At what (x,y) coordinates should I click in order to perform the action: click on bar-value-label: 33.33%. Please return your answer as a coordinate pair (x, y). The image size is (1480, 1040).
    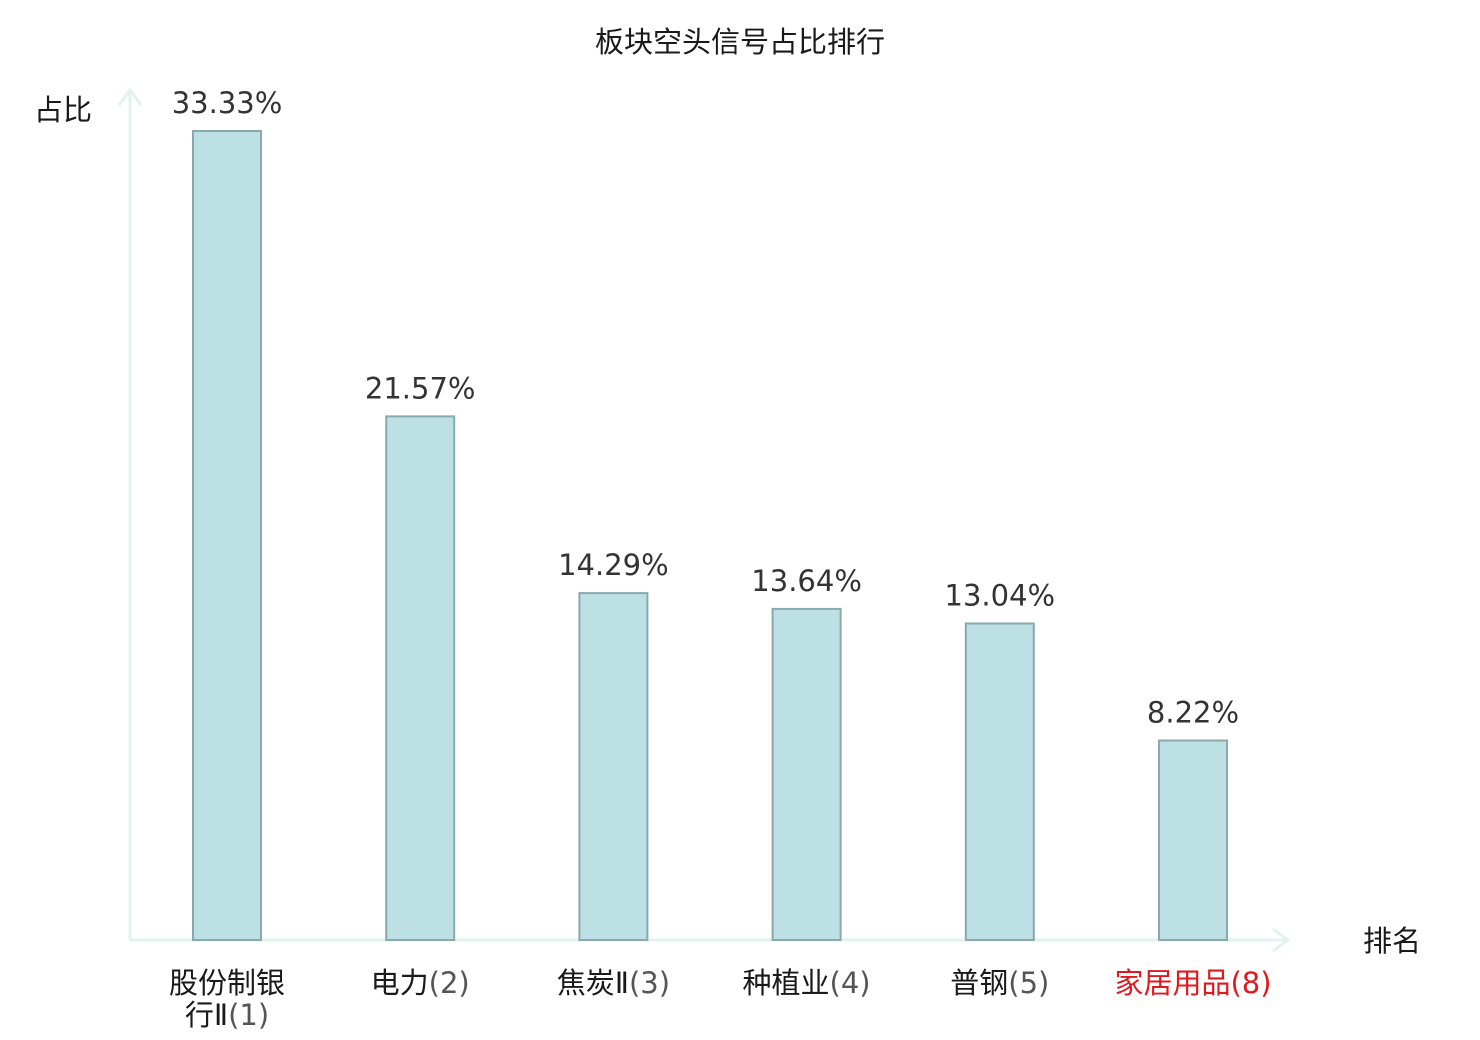
    Looking at the image, I should click on (227, 103).